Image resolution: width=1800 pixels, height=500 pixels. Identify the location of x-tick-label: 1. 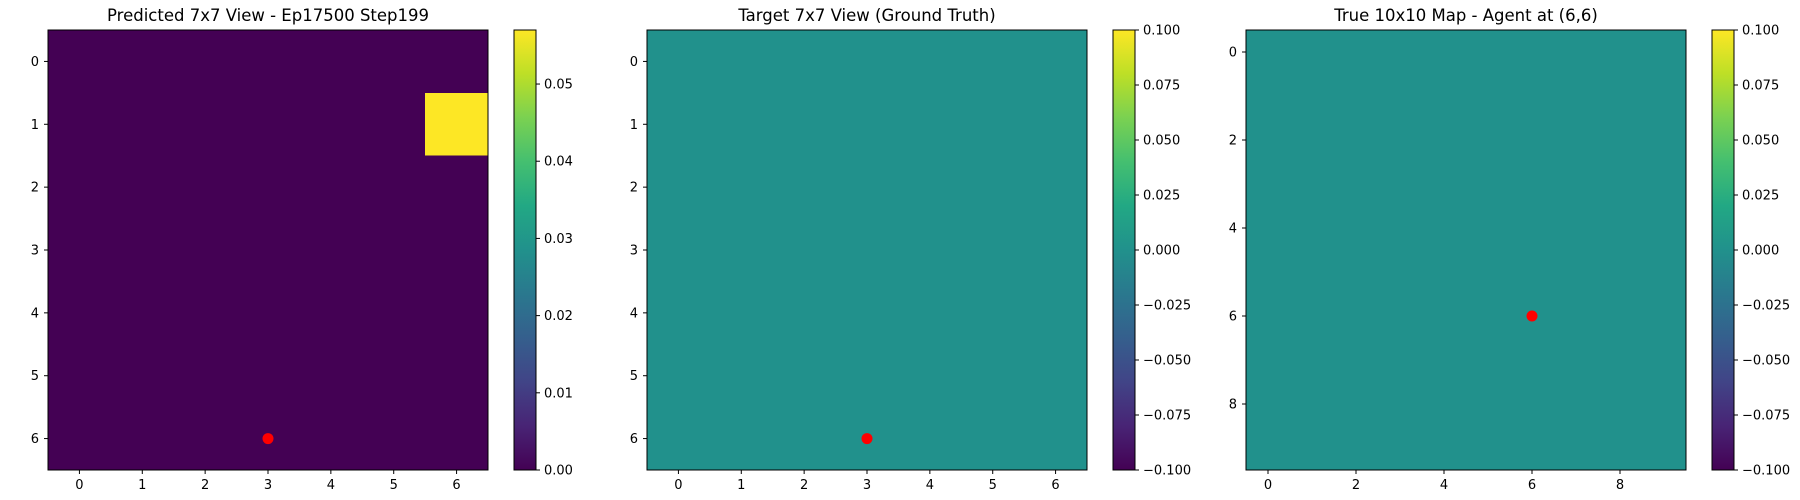
(741, 485).